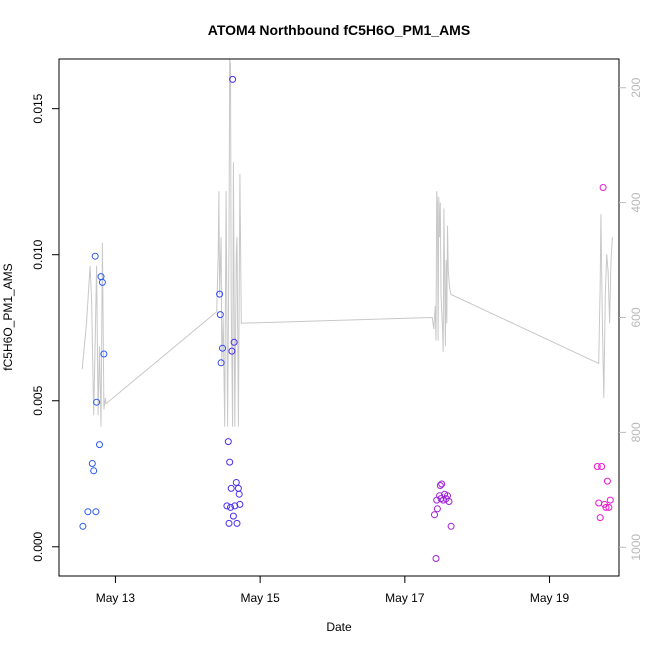  I want to click on y-axis-label: fC5H6O_PM1_AMS, so click(8, 316).